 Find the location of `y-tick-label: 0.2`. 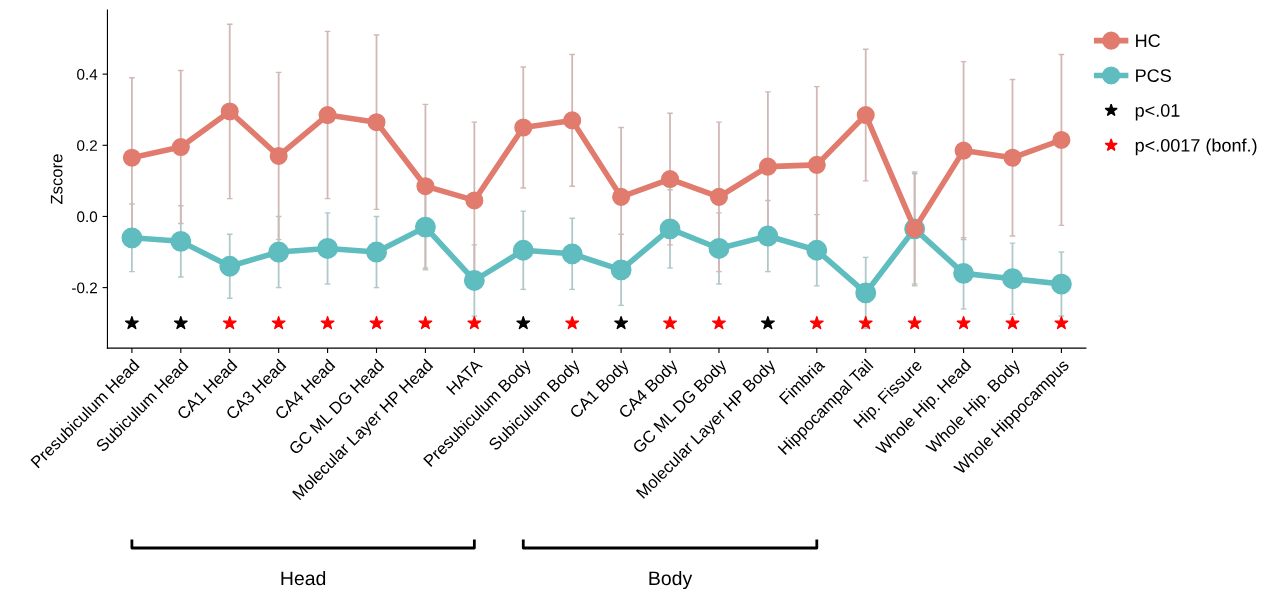

y-tick-label: 0.2 is located at coordinates (87, 145).